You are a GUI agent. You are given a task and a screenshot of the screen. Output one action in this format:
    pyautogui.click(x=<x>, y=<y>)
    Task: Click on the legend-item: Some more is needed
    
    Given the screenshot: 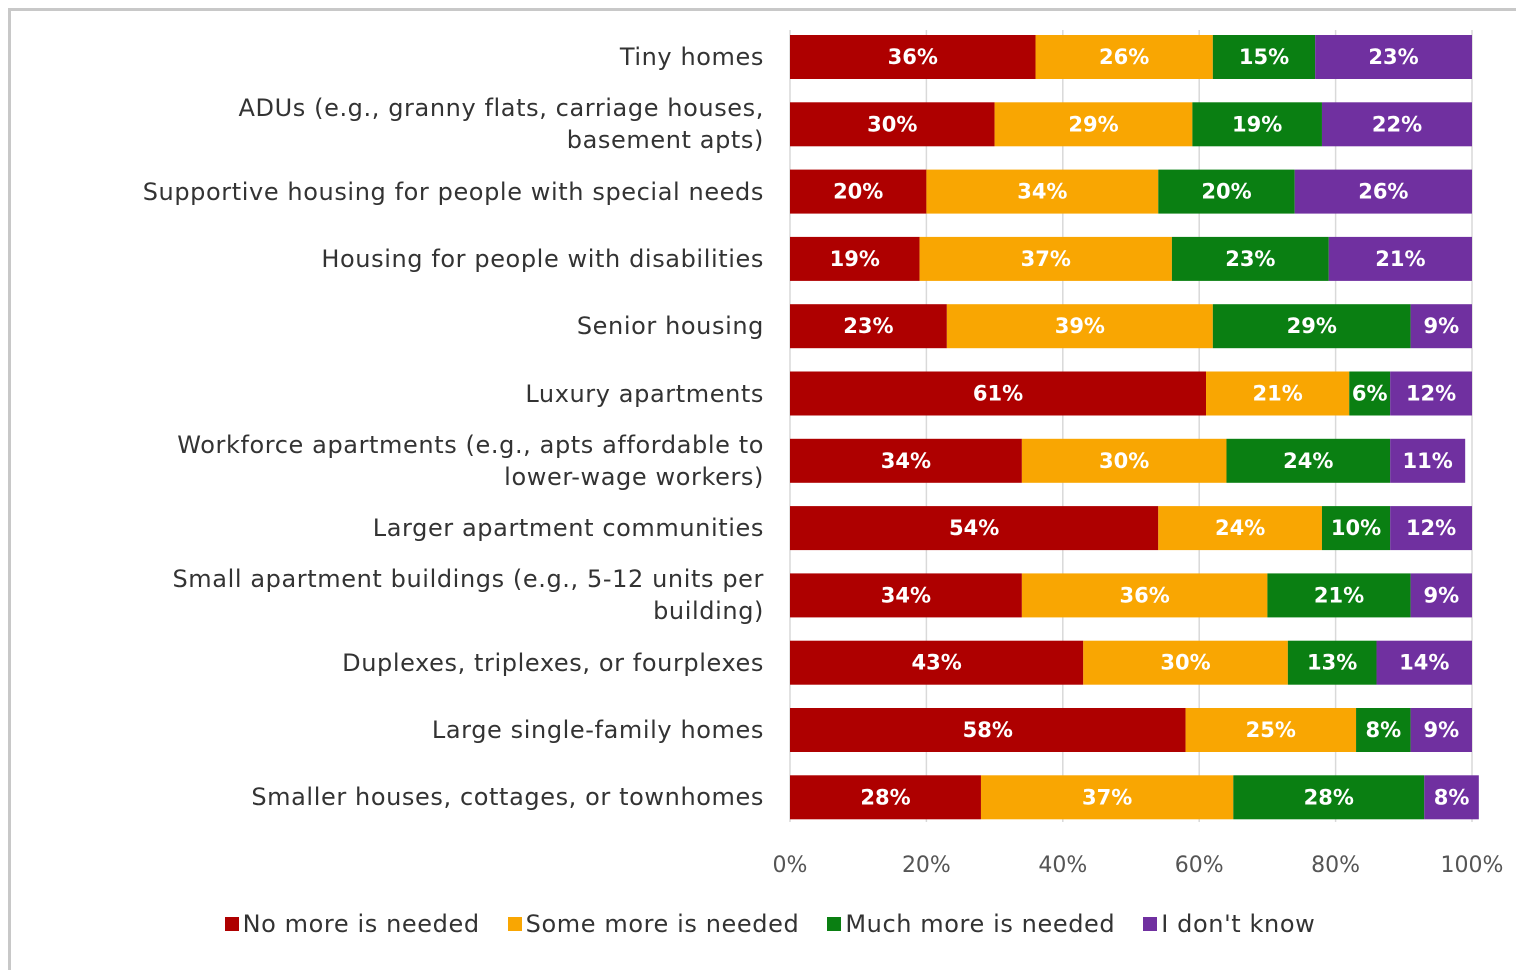 What is the action you would take?
    pyautogui.click(x=653, y=924)
    